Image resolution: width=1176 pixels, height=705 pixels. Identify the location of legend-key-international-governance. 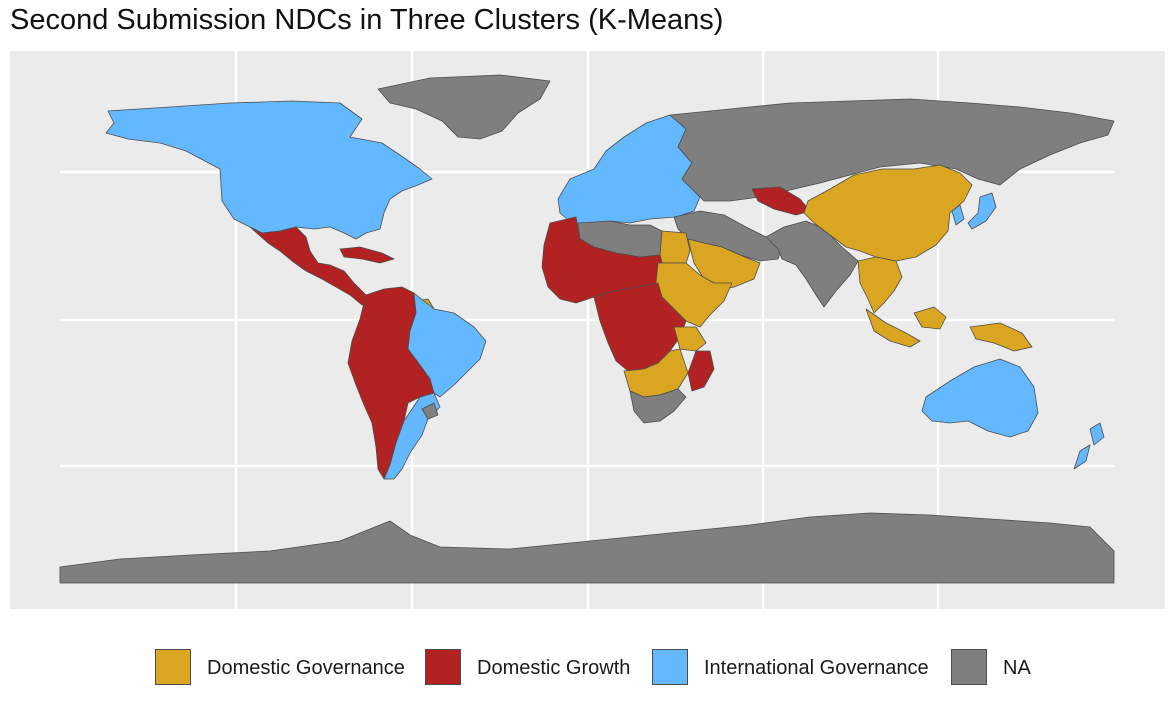
(670, 667).